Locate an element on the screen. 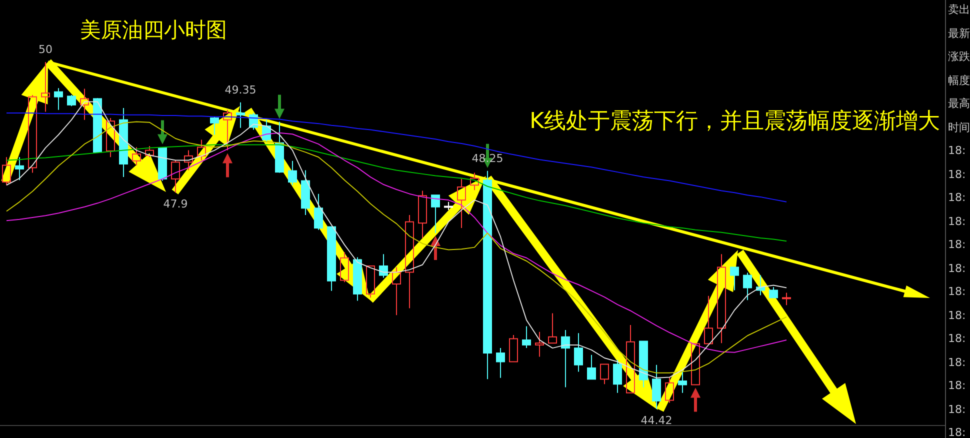 This screenshot has width=970, height=438. text: 时间 is located at coordinates (959, 127).